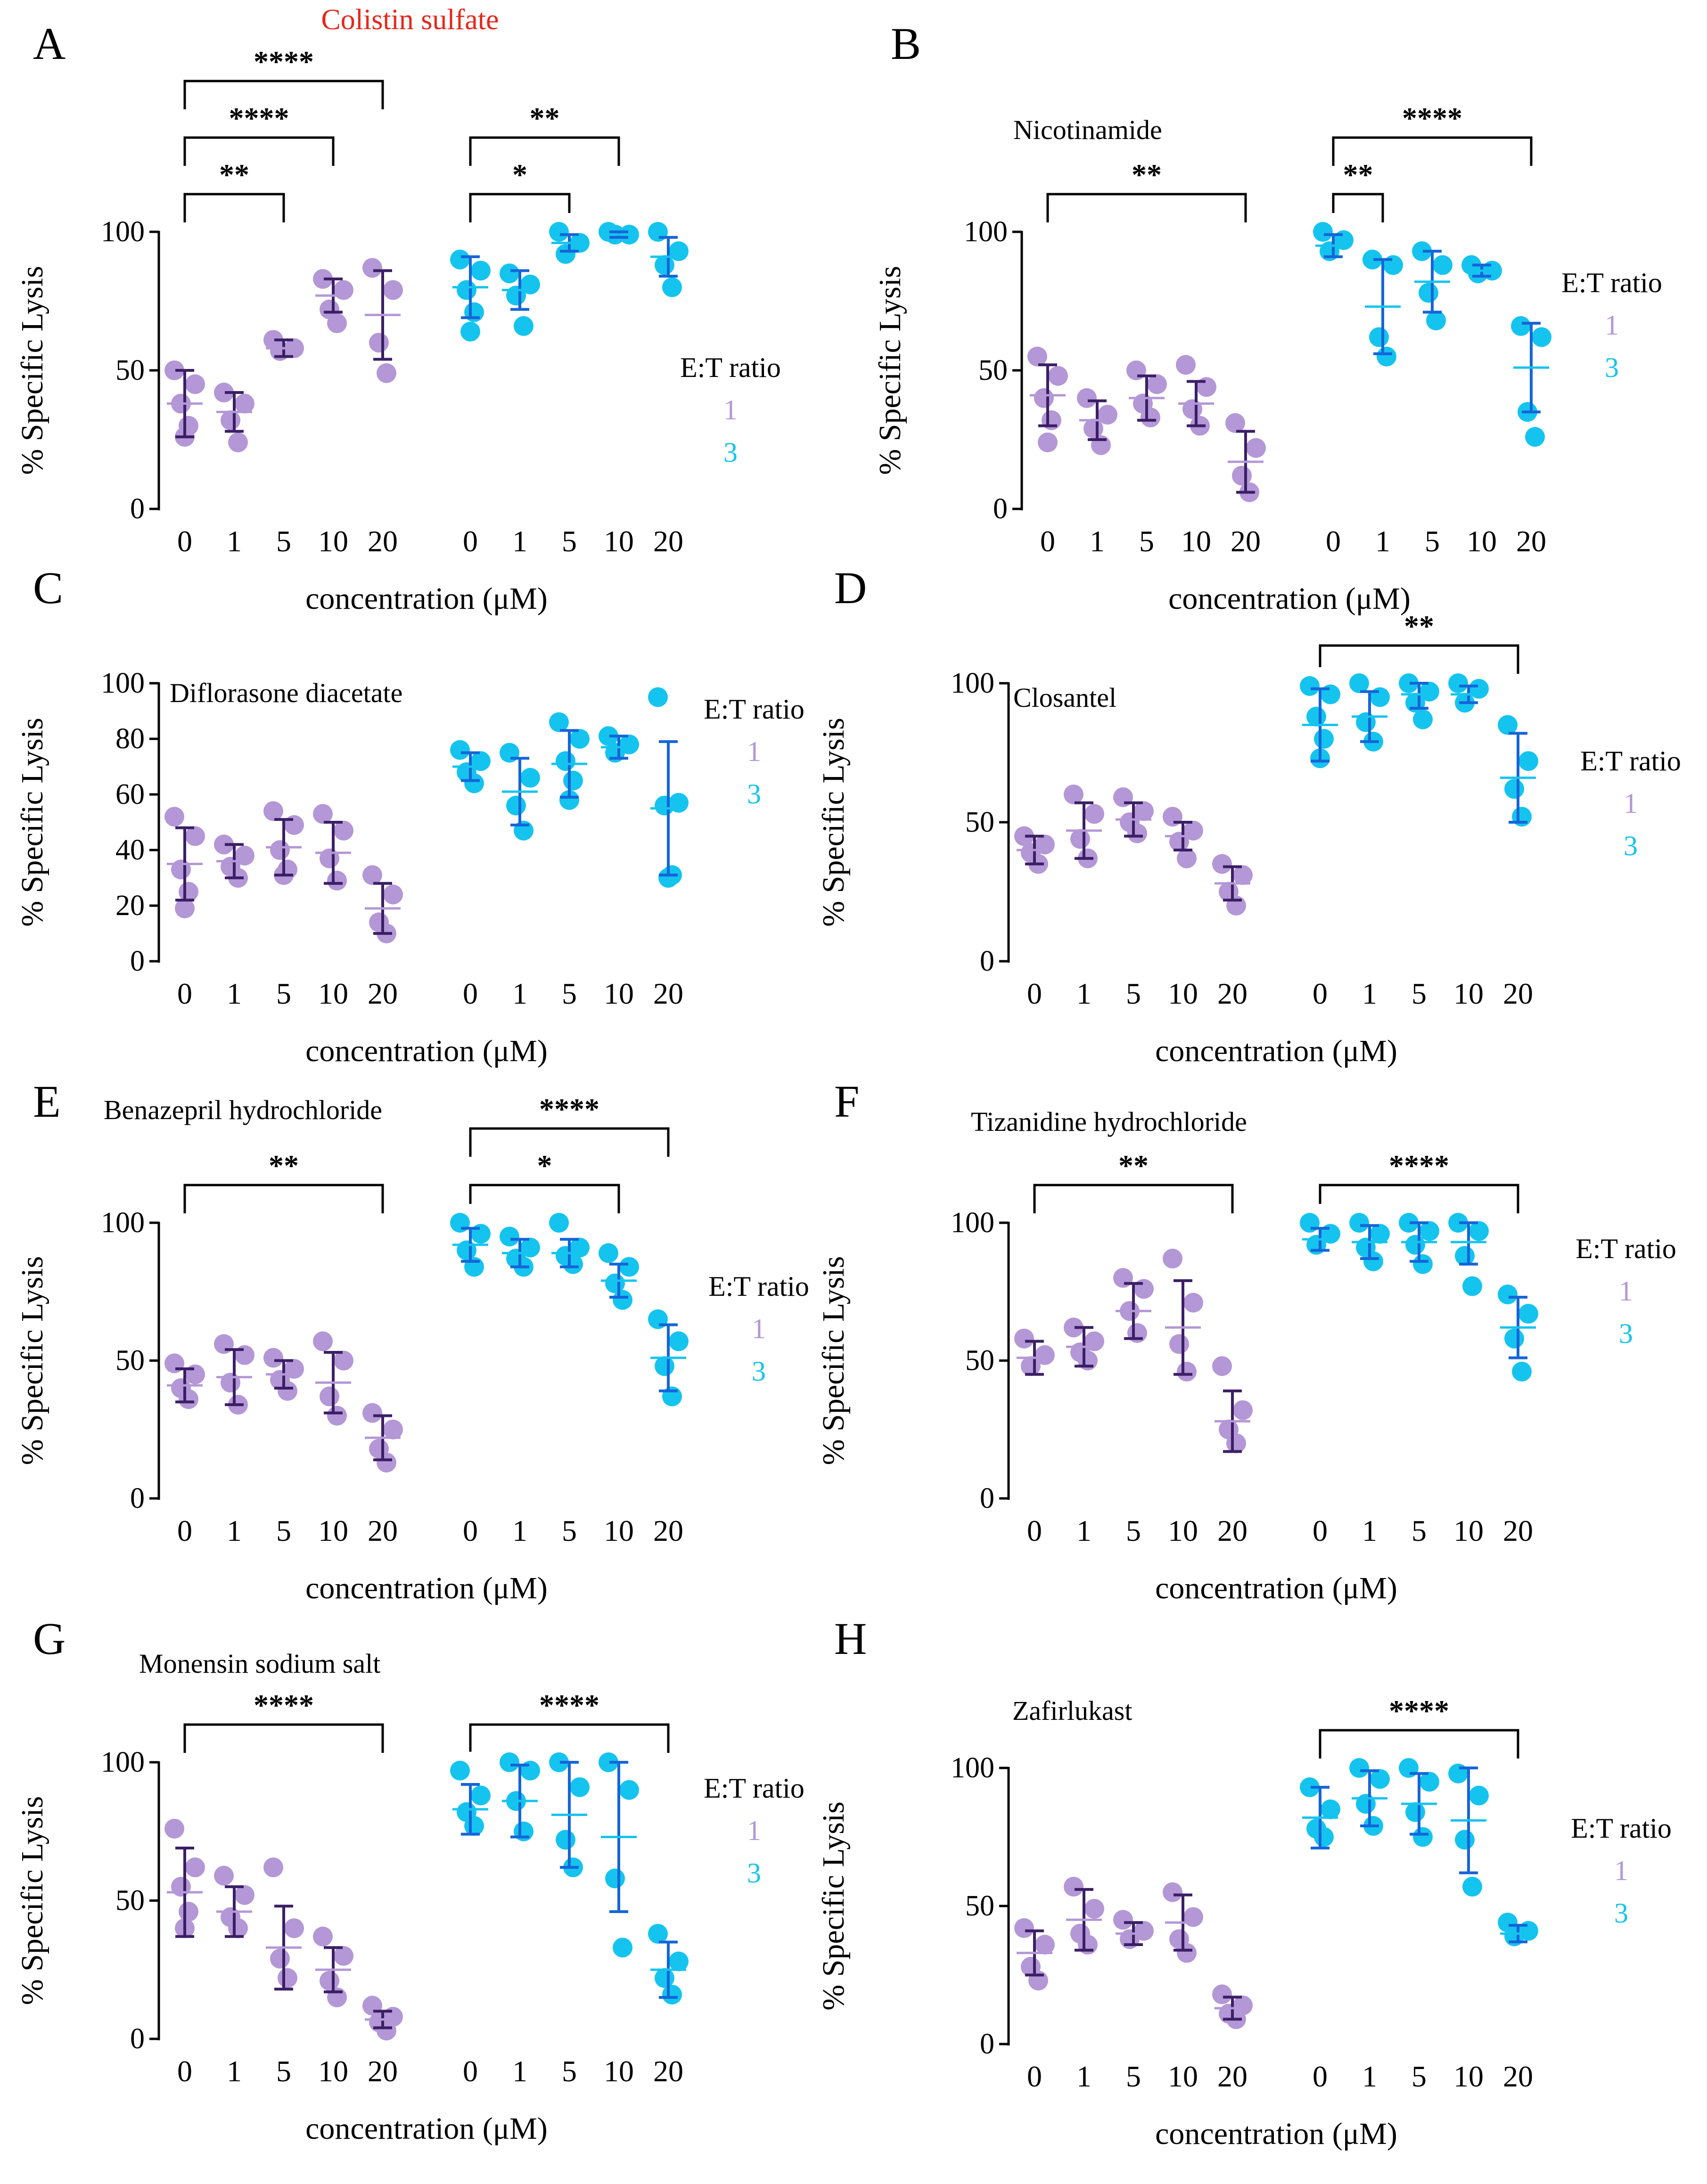  I want to click on panel-letter: F, so click(846, 1101).